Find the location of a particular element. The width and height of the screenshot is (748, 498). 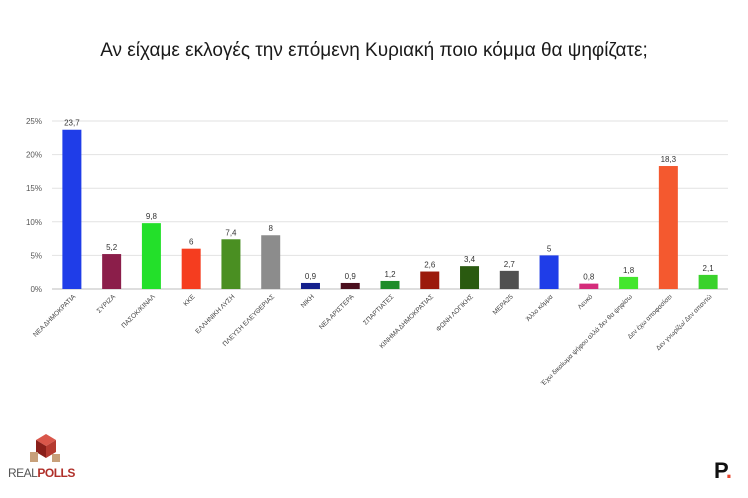

x-tick-label: ΕΛΛΗΝΙΚΗ ΛΥΣΗ is located at coordinates (215, 314).